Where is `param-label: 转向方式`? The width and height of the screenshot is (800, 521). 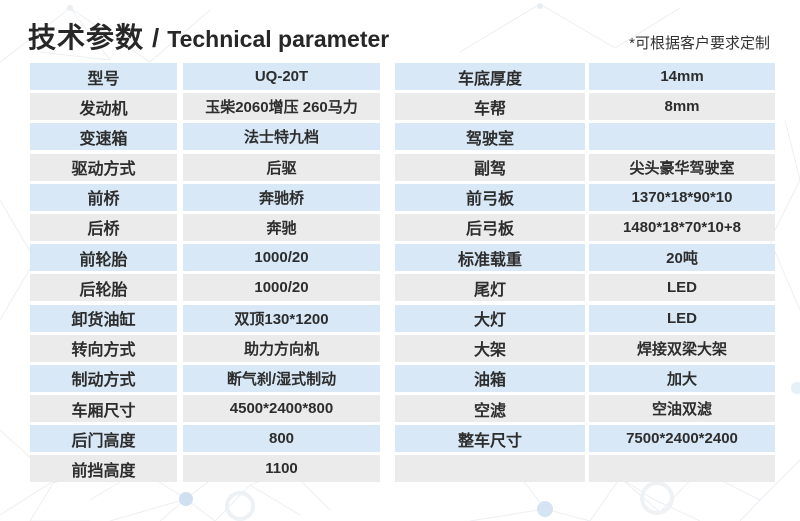 param-label: 转向方式 is located at coordinates (103, 348).